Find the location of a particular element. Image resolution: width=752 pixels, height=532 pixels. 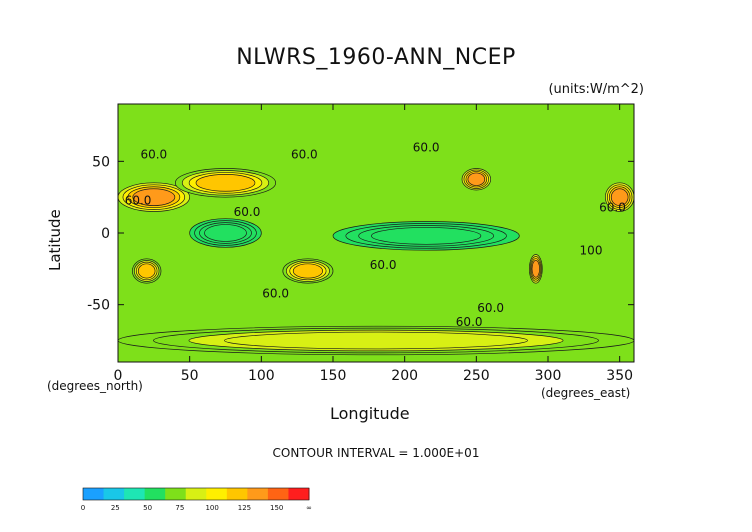

x-tick-label: 300 is located at coordinates (548, 376).